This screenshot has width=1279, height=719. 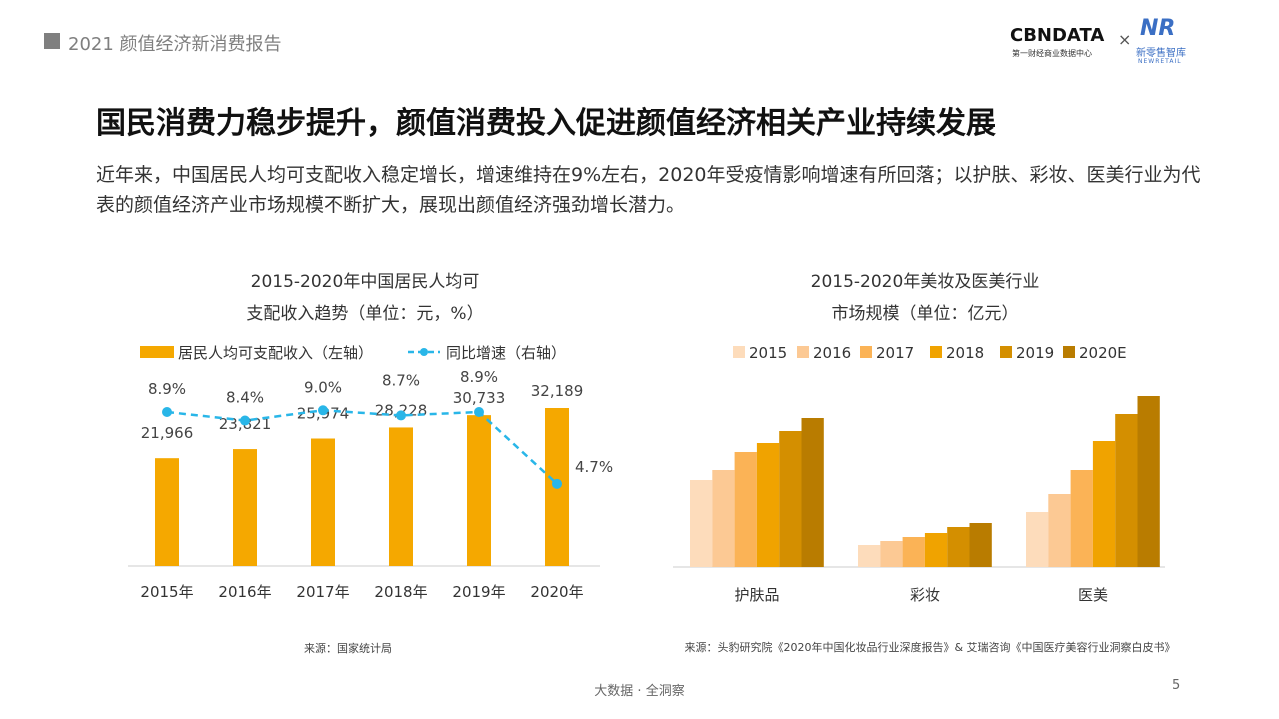 What do you see at coordinates (756, 595) in the screenshot?
I see `category-label: 护肤品` at bounding box center [756, 595].